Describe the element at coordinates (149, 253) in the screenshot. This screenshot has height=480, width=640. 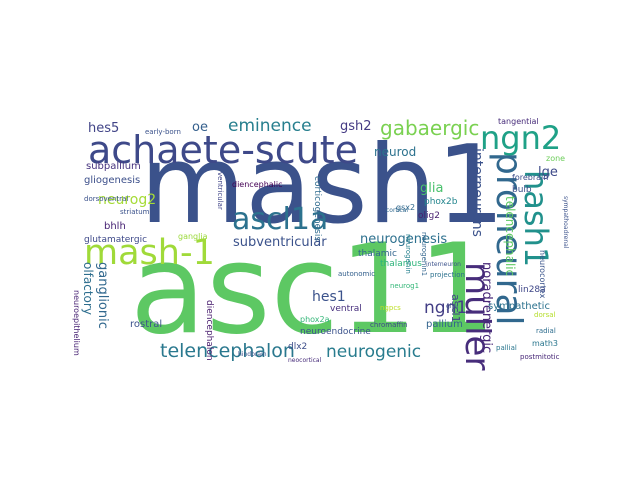
I see `cloud-word: mash-1` at that location.